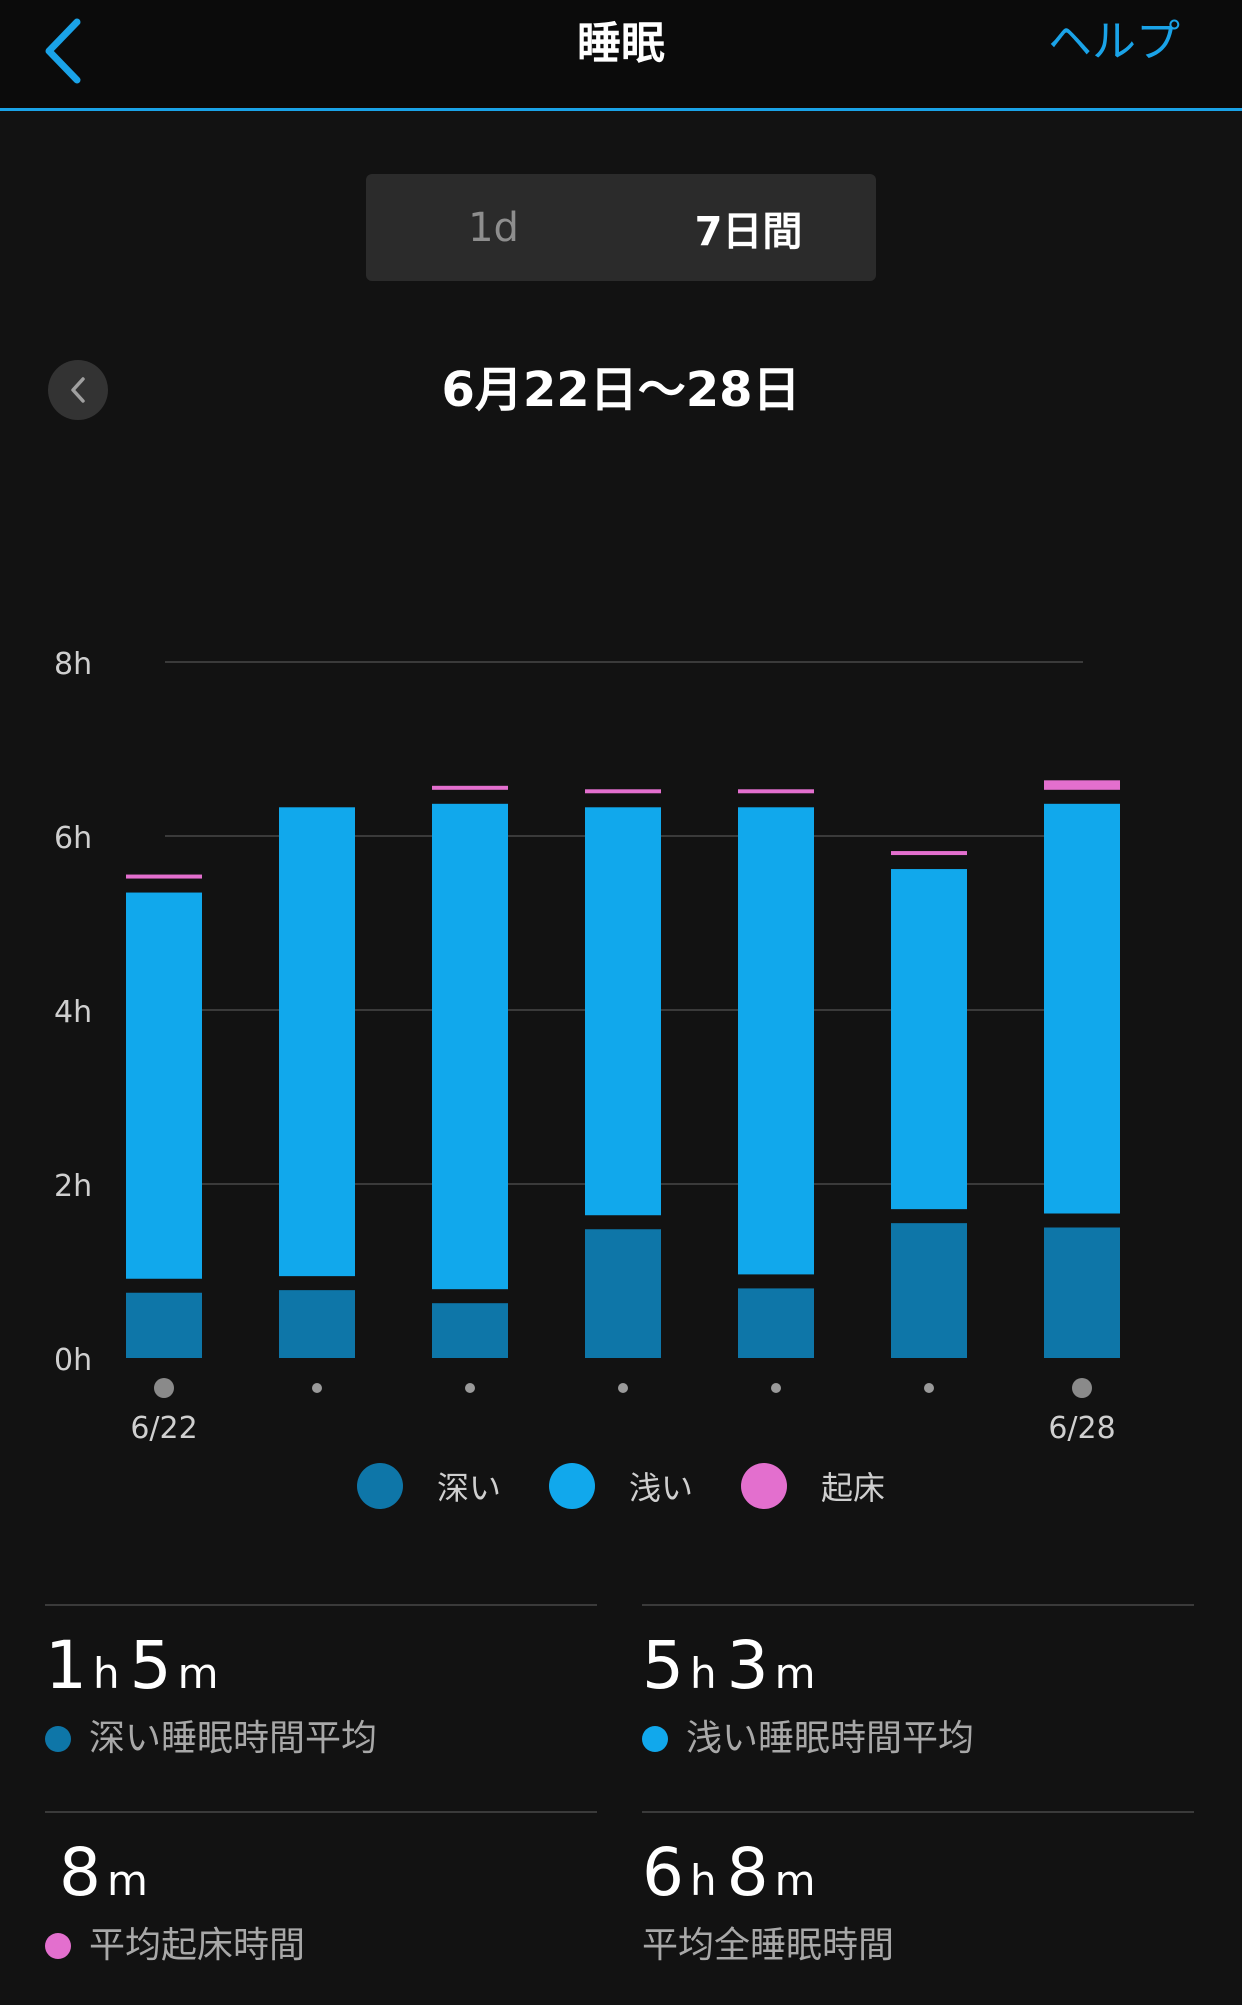 This screenshot has height=2005, width=1242. What do you see at coordinates (73, 1360) in the screenshot?
I see `y-tick-label: 0h` at bounding box center [73, 1360].